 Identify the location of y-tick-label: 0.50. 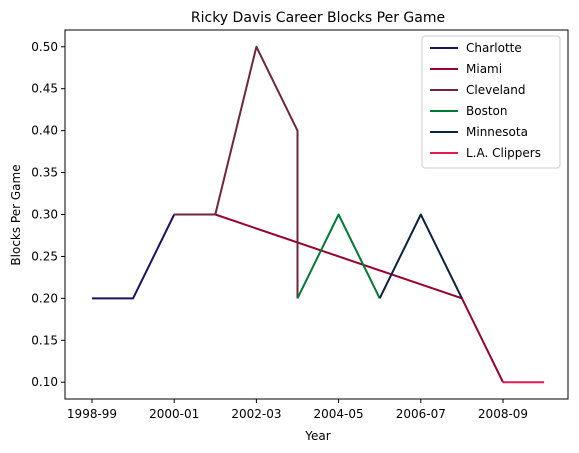
(44, 47).